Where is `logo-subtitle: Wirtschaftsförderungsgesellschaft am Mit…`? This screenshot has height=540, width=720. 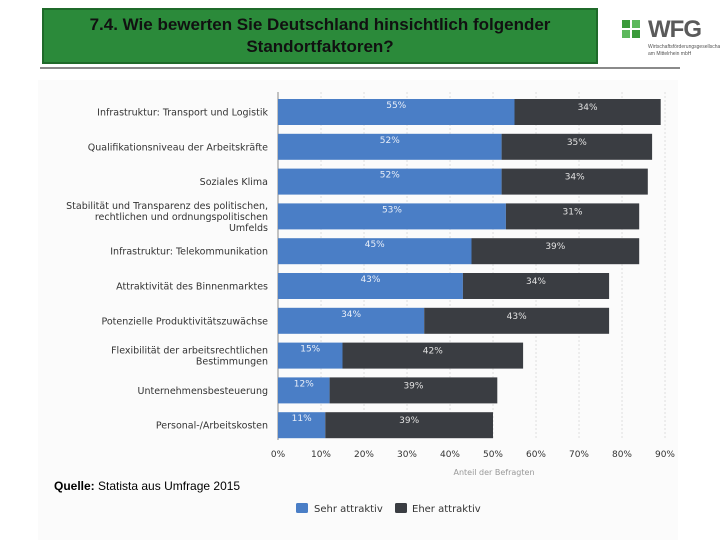
logo-subtitle: Wirtschaftsförderungsgesellschaft am Mit… is located at coordinates (684, 51).